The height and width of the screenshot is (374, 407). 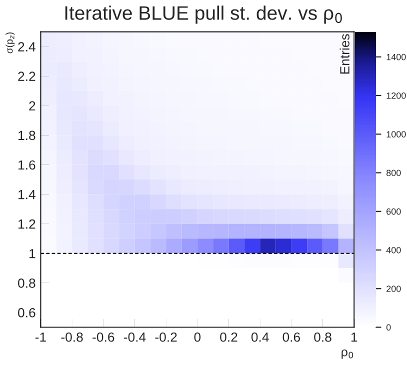 I want to click on y-tick-label: 1.6, so click(x=27, y=165).